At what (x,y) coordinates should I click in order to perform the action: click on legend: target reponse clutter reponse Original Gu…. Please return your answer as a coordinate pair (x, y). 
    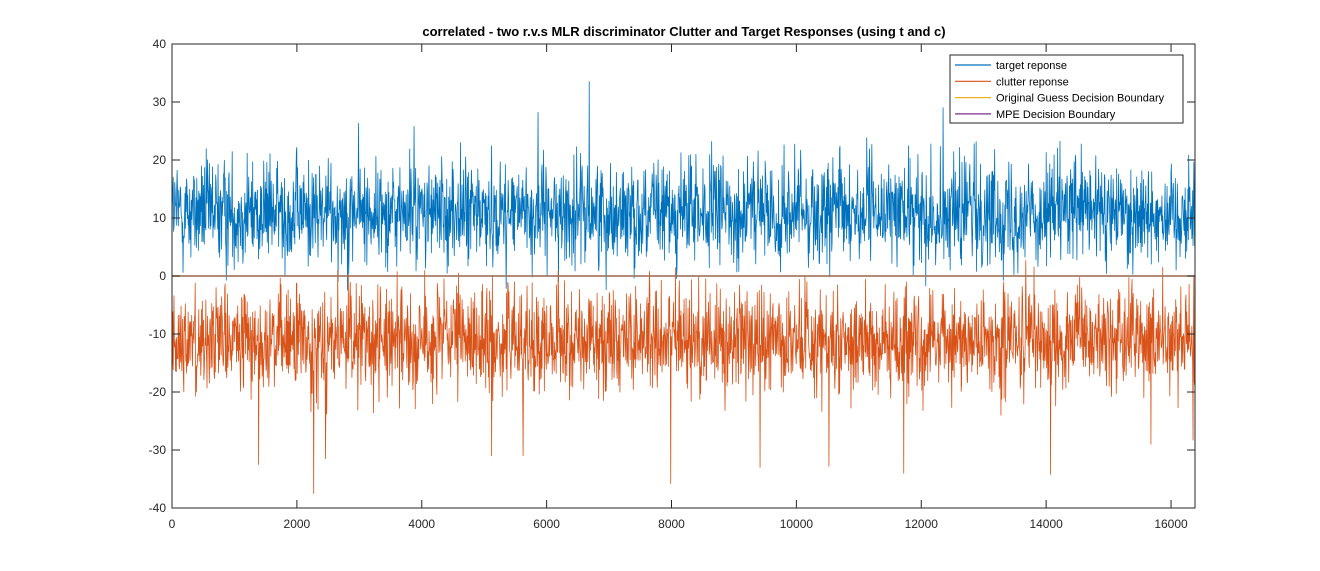
    Looking at the image, I should click on (1066, 89).